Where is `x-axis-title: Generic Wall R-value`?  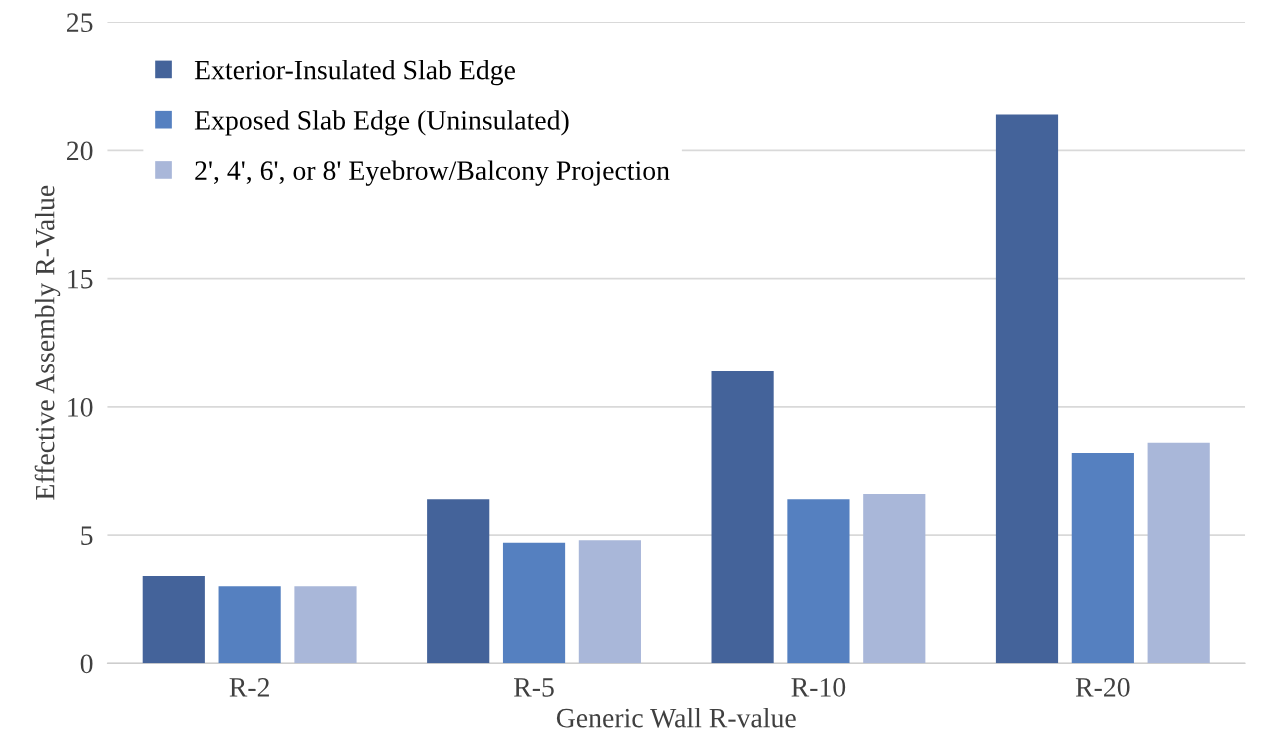
x-axis-title: Generic Wall R-value is located at coordinates (676, 717).